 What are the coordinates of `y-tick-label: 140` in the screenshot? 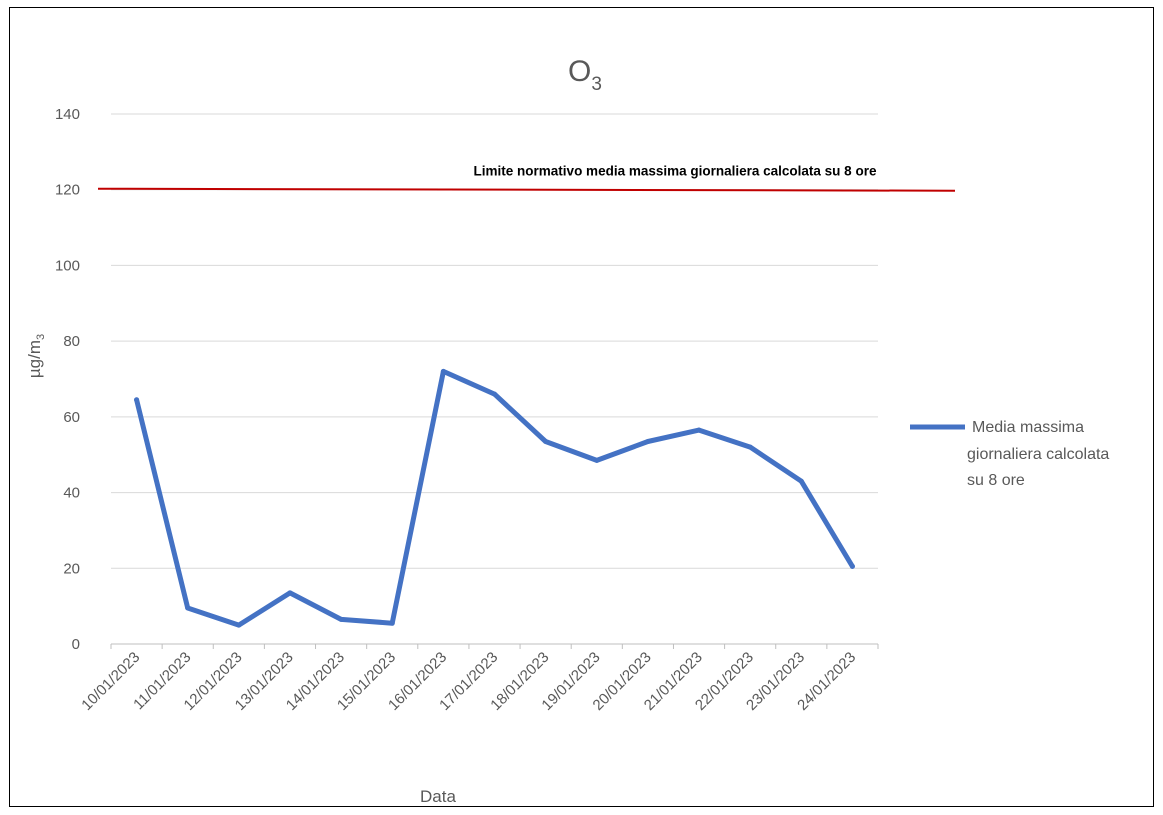 It's located at (67, 114).